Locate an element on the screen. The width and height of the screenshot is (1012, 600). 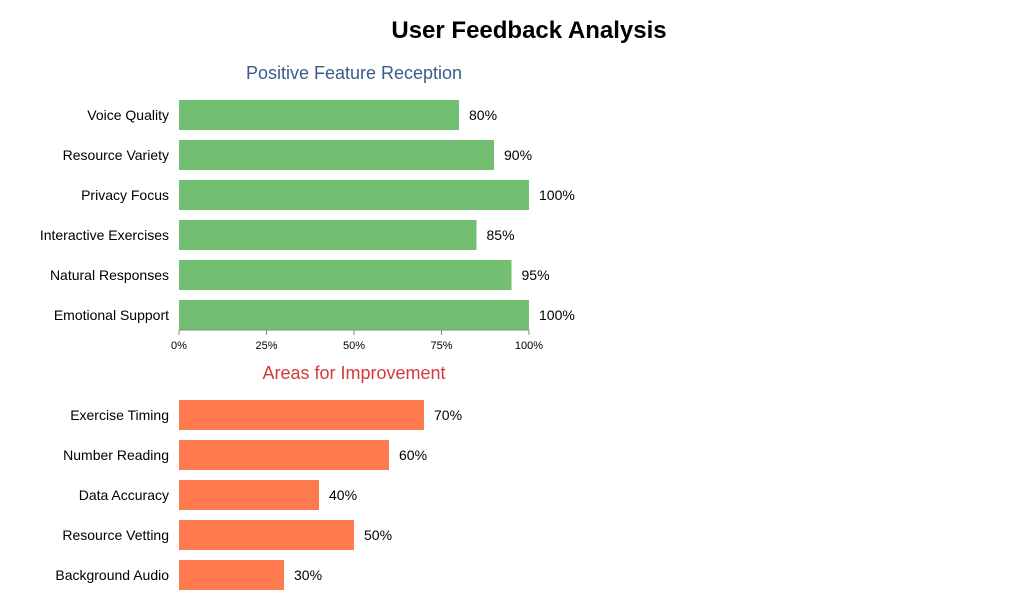
value-label-natural-responses: 95% is located at coordinates (536, 275).